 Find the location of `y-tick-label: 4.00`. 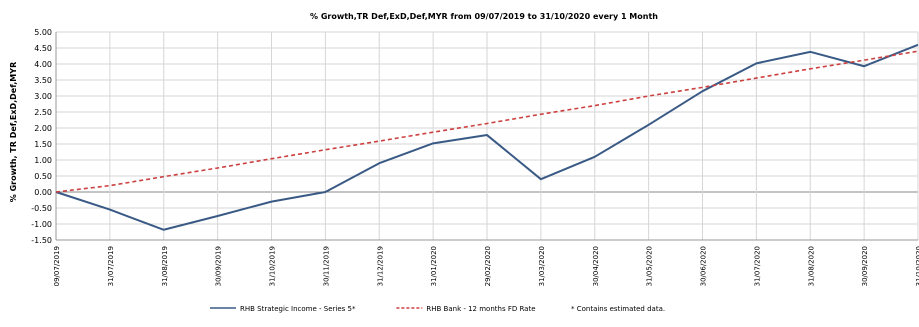

y-tick-label: 4.00 is located at coordinates (43, 64).